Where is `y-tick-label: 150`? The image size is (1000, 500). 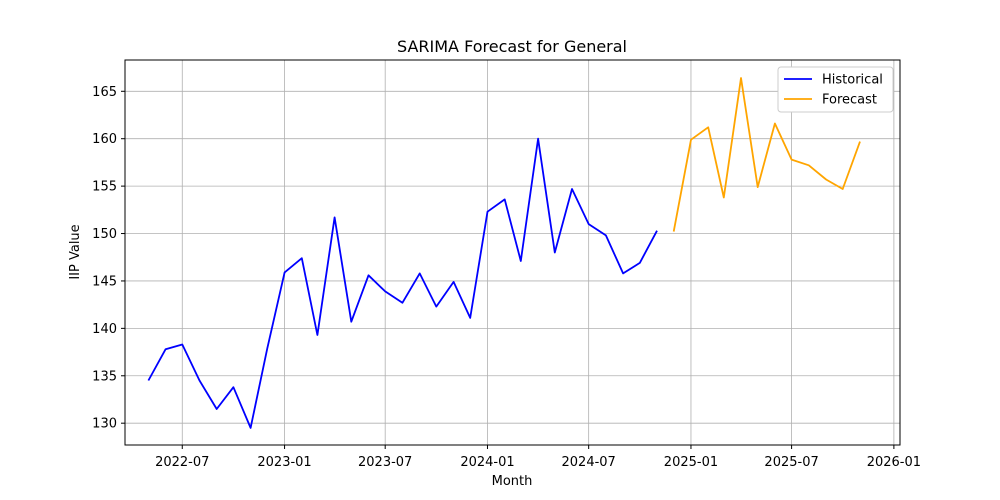
y-tick-label: 150 is located at coordinates (104, 234).